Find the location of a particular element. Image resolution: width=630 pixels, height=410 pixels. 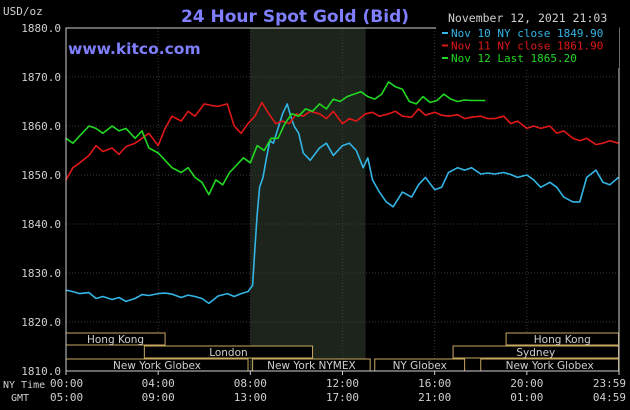

x-tick-label-ny: 00:00 is located at coordinates (66, 383).